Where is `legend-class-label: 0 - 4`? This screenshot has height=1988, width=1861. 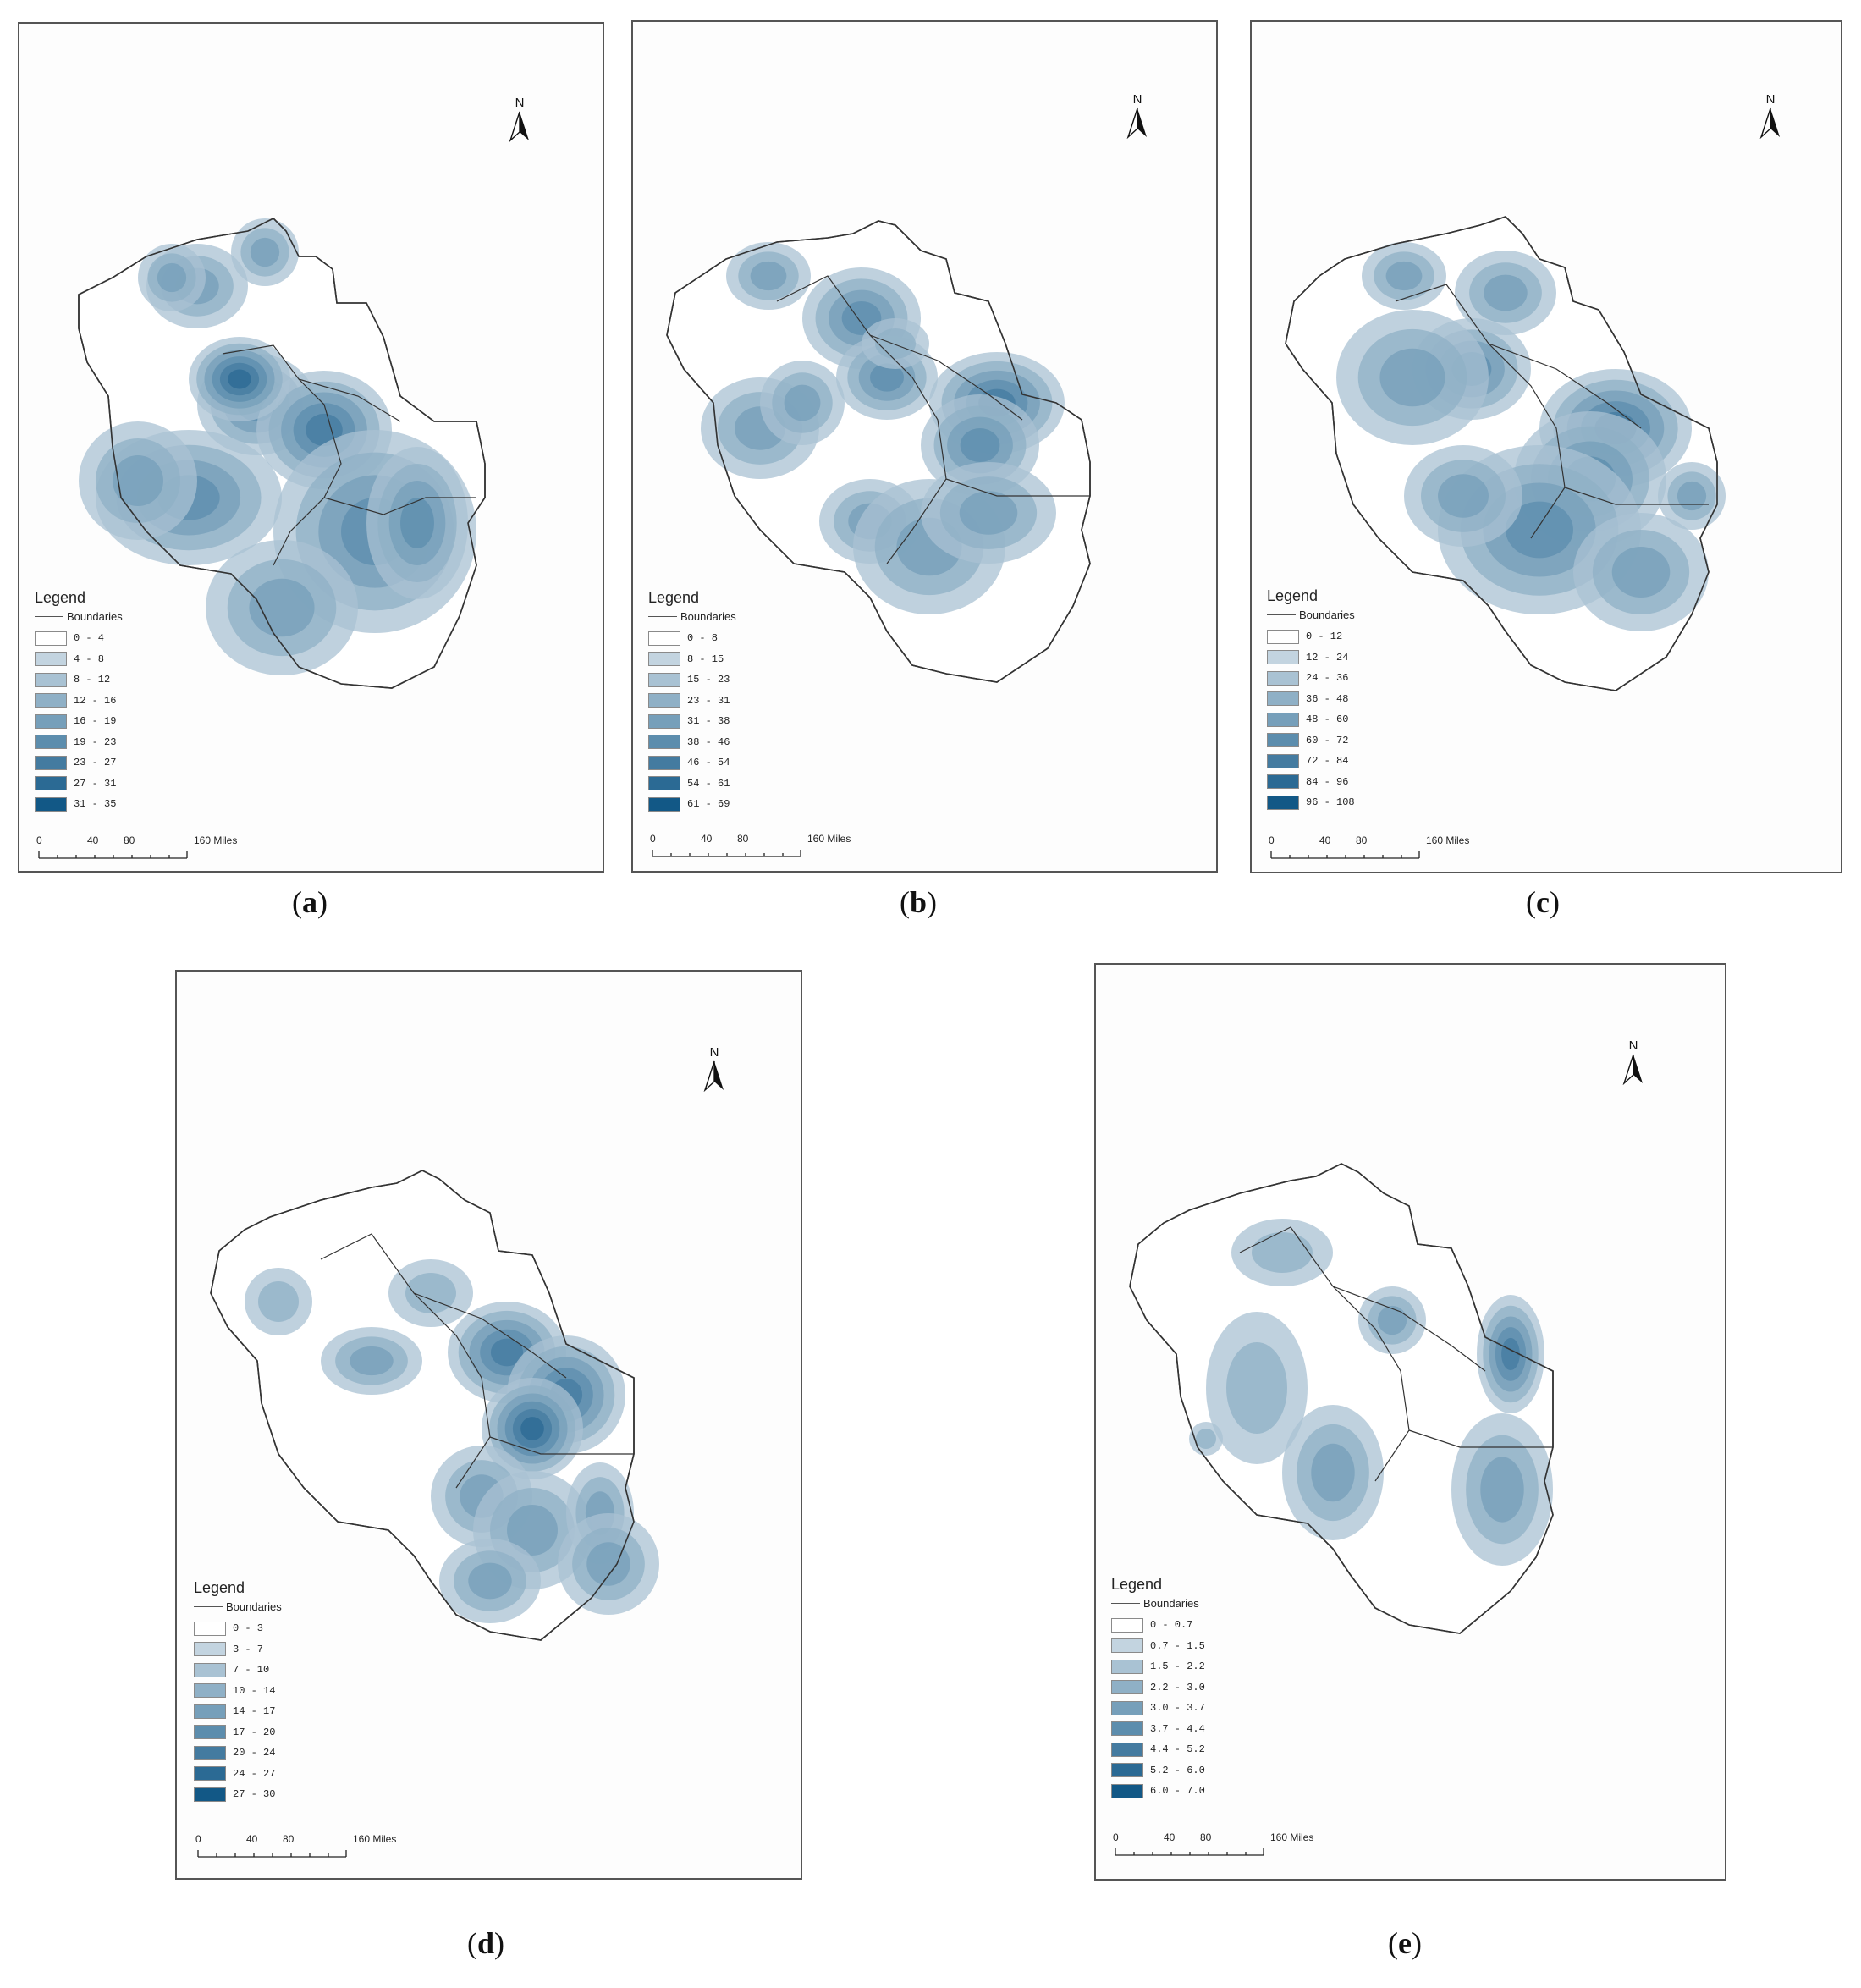 legend-class-label: 0 - 4 is located at coordinates (89, 638).